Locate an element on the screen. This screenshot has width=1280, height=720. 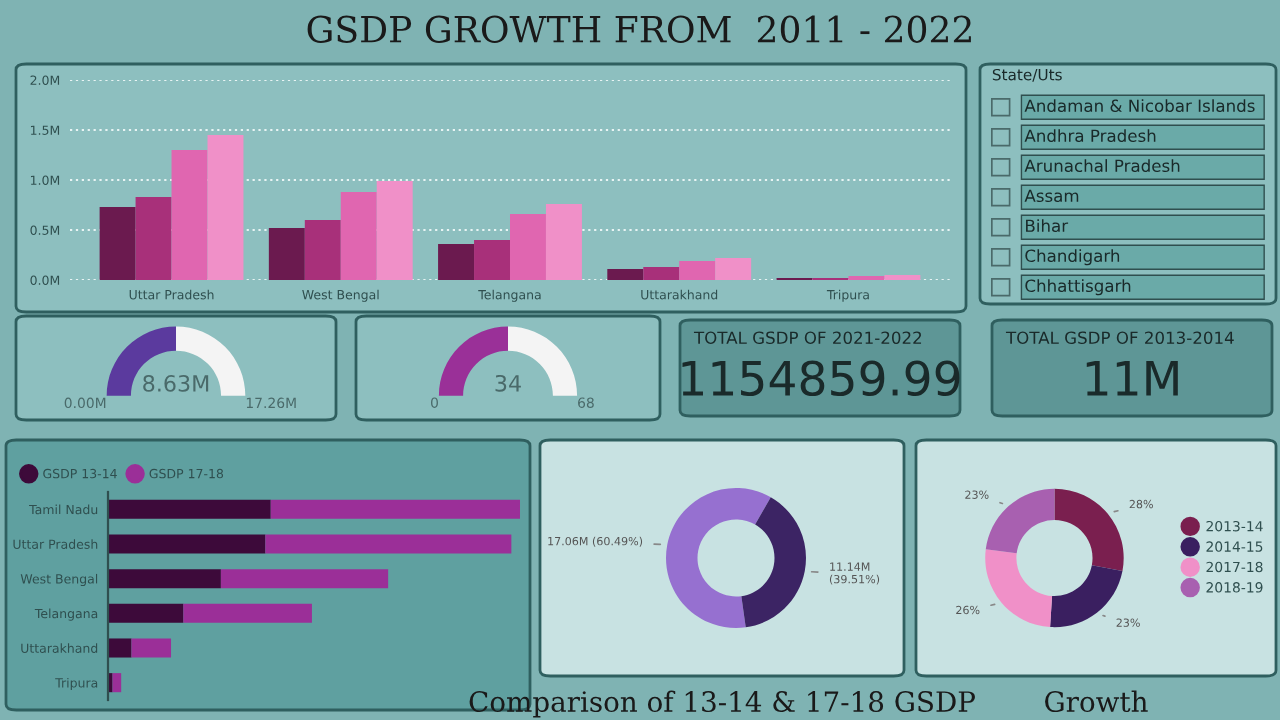
text: Assam is located at coordinates (1051, 196).